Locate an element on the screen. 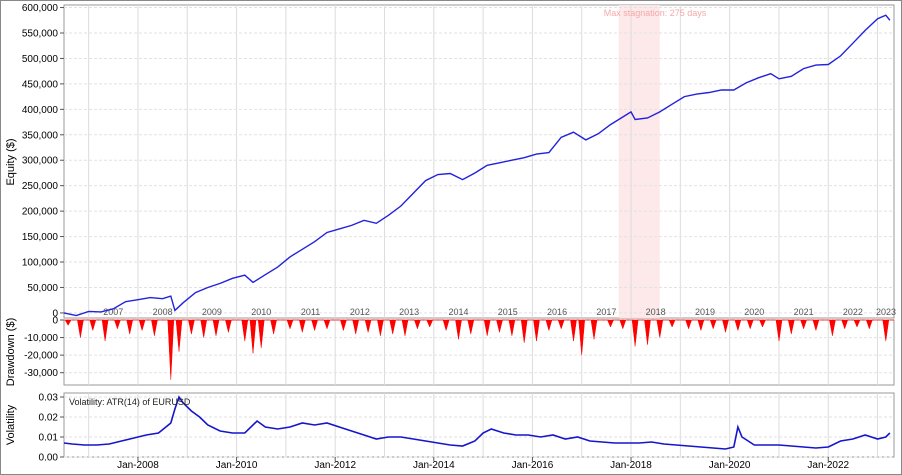 The height and width of the screenshot is (475, 902). x-tick-label: Jan-2010 is located at coordinates (237, 465).